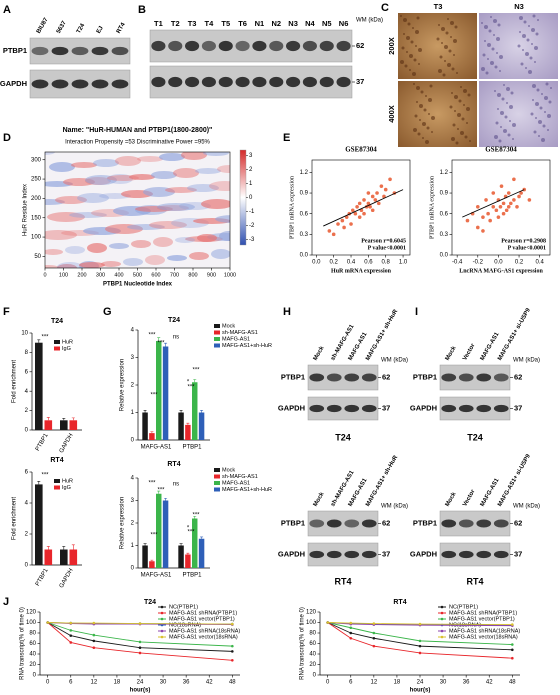 This screenshot has height=695, width=560. I want to click on wm-title: WM (kDa), so click(526, 361).